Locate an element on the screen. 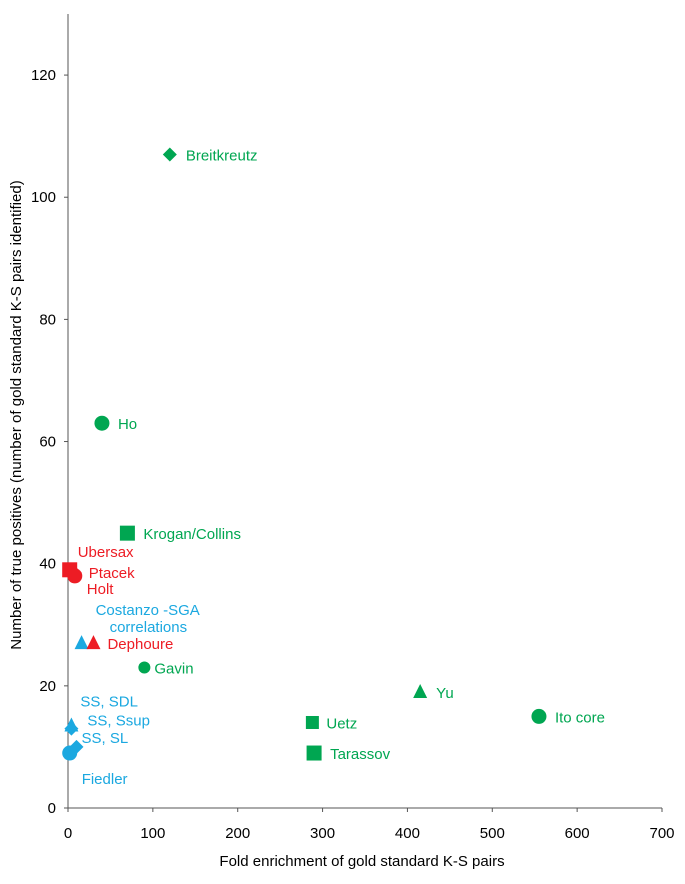  x-tick-label: 100 is located at coordinates (152, 833).